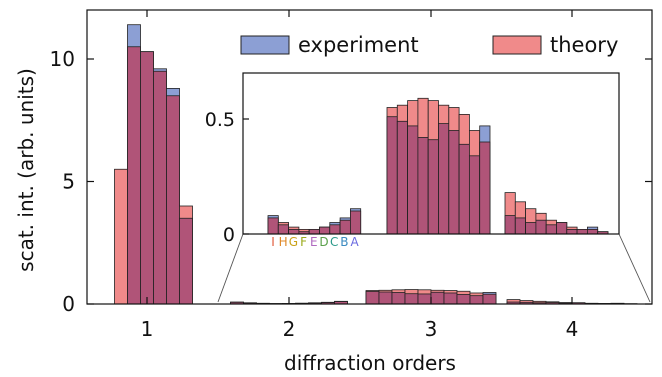 This screenshot has width=662, height=377. Describe the element at coordinates (411, 299) in the screenshot. I see `order-3-bar-3-overlap-bar` at that location.